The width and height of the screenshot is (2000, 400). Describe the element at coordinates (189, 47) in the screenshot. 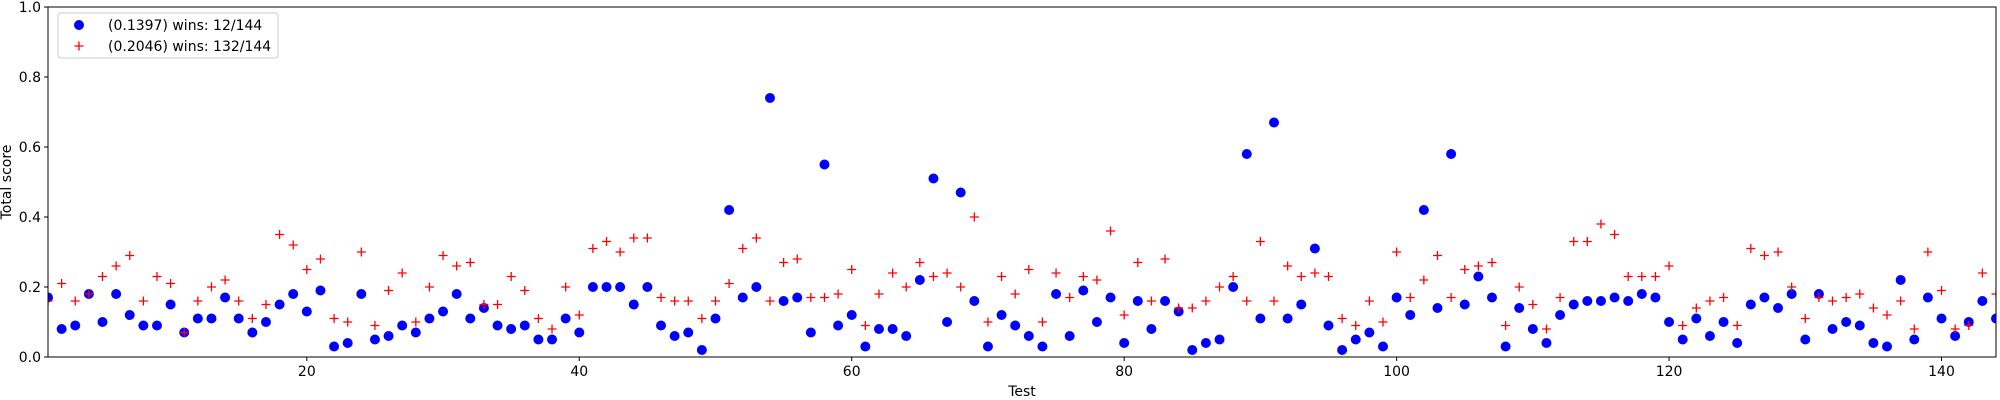

I see `legend-label-series-2: (0.2046) wins: 132/144` at that location.